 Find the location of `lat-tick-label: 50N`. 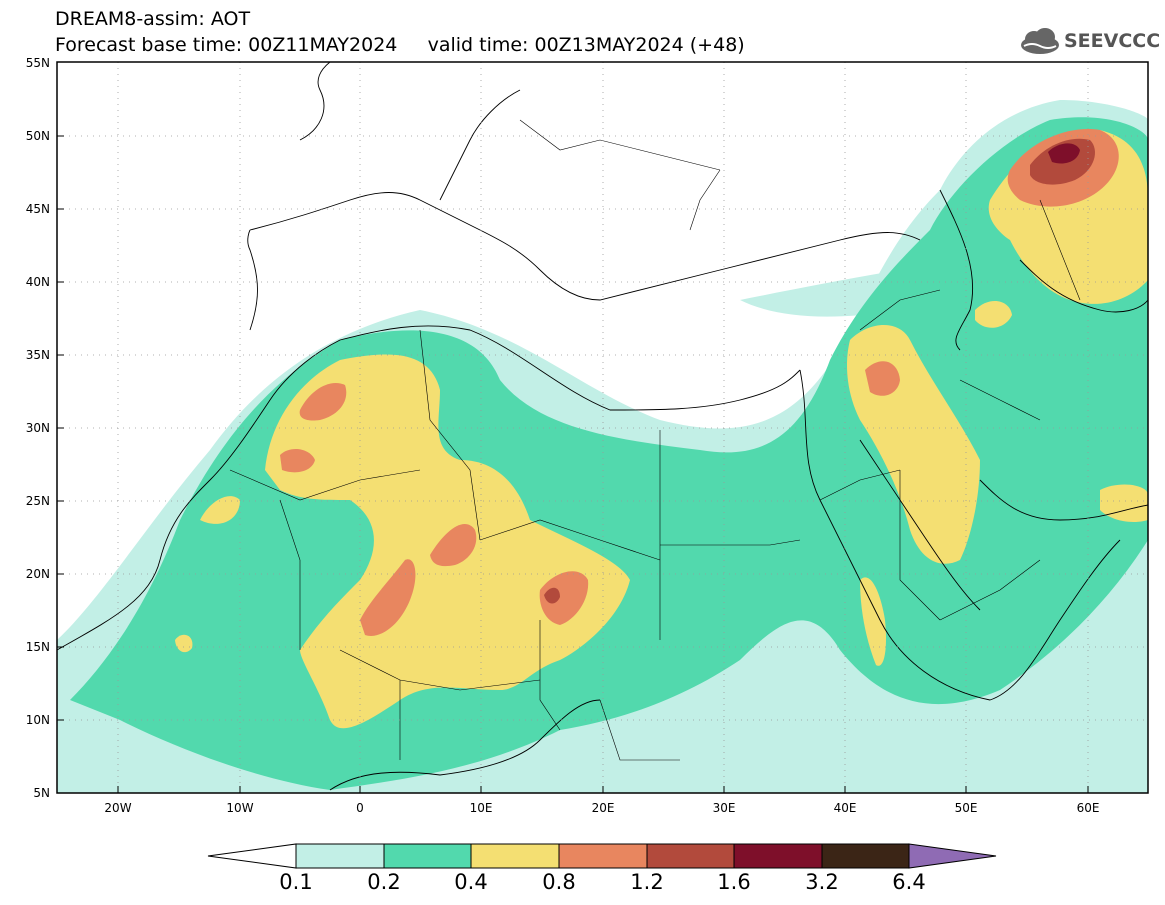

lat-tick-label: 50N is located at coordinates (38, 136).